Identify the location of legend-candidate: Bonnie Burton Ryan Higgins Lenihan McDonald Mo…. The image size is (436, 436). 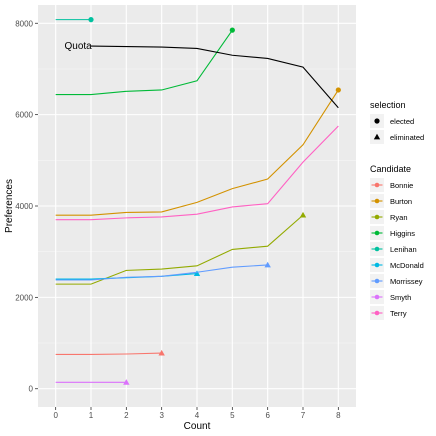
(397, 249).